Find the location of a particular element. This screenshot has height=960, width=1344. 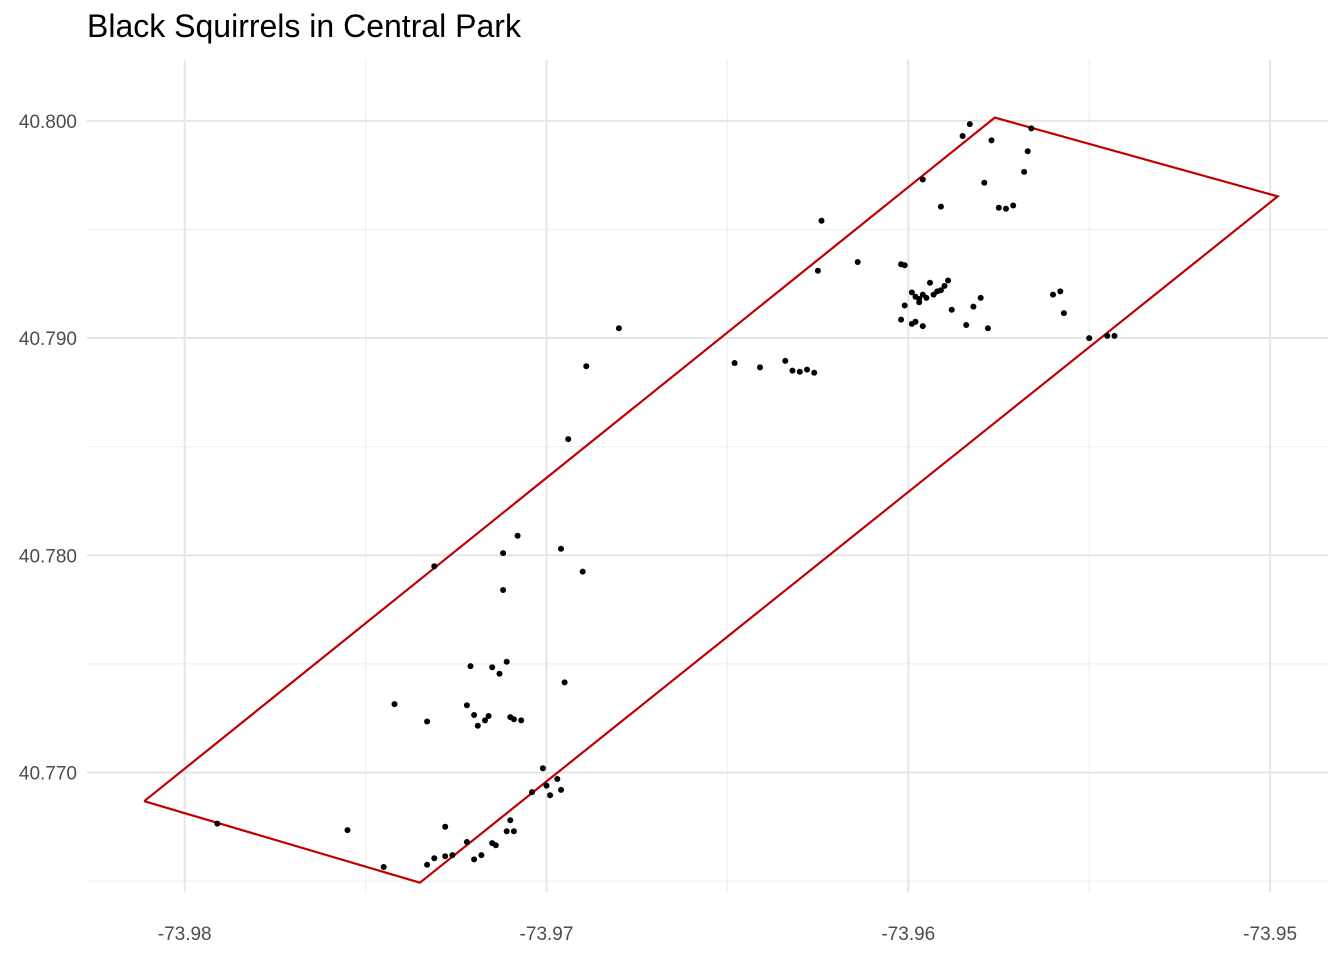

x-tick-label: -73.95 is located at coordinates (1270, 934).